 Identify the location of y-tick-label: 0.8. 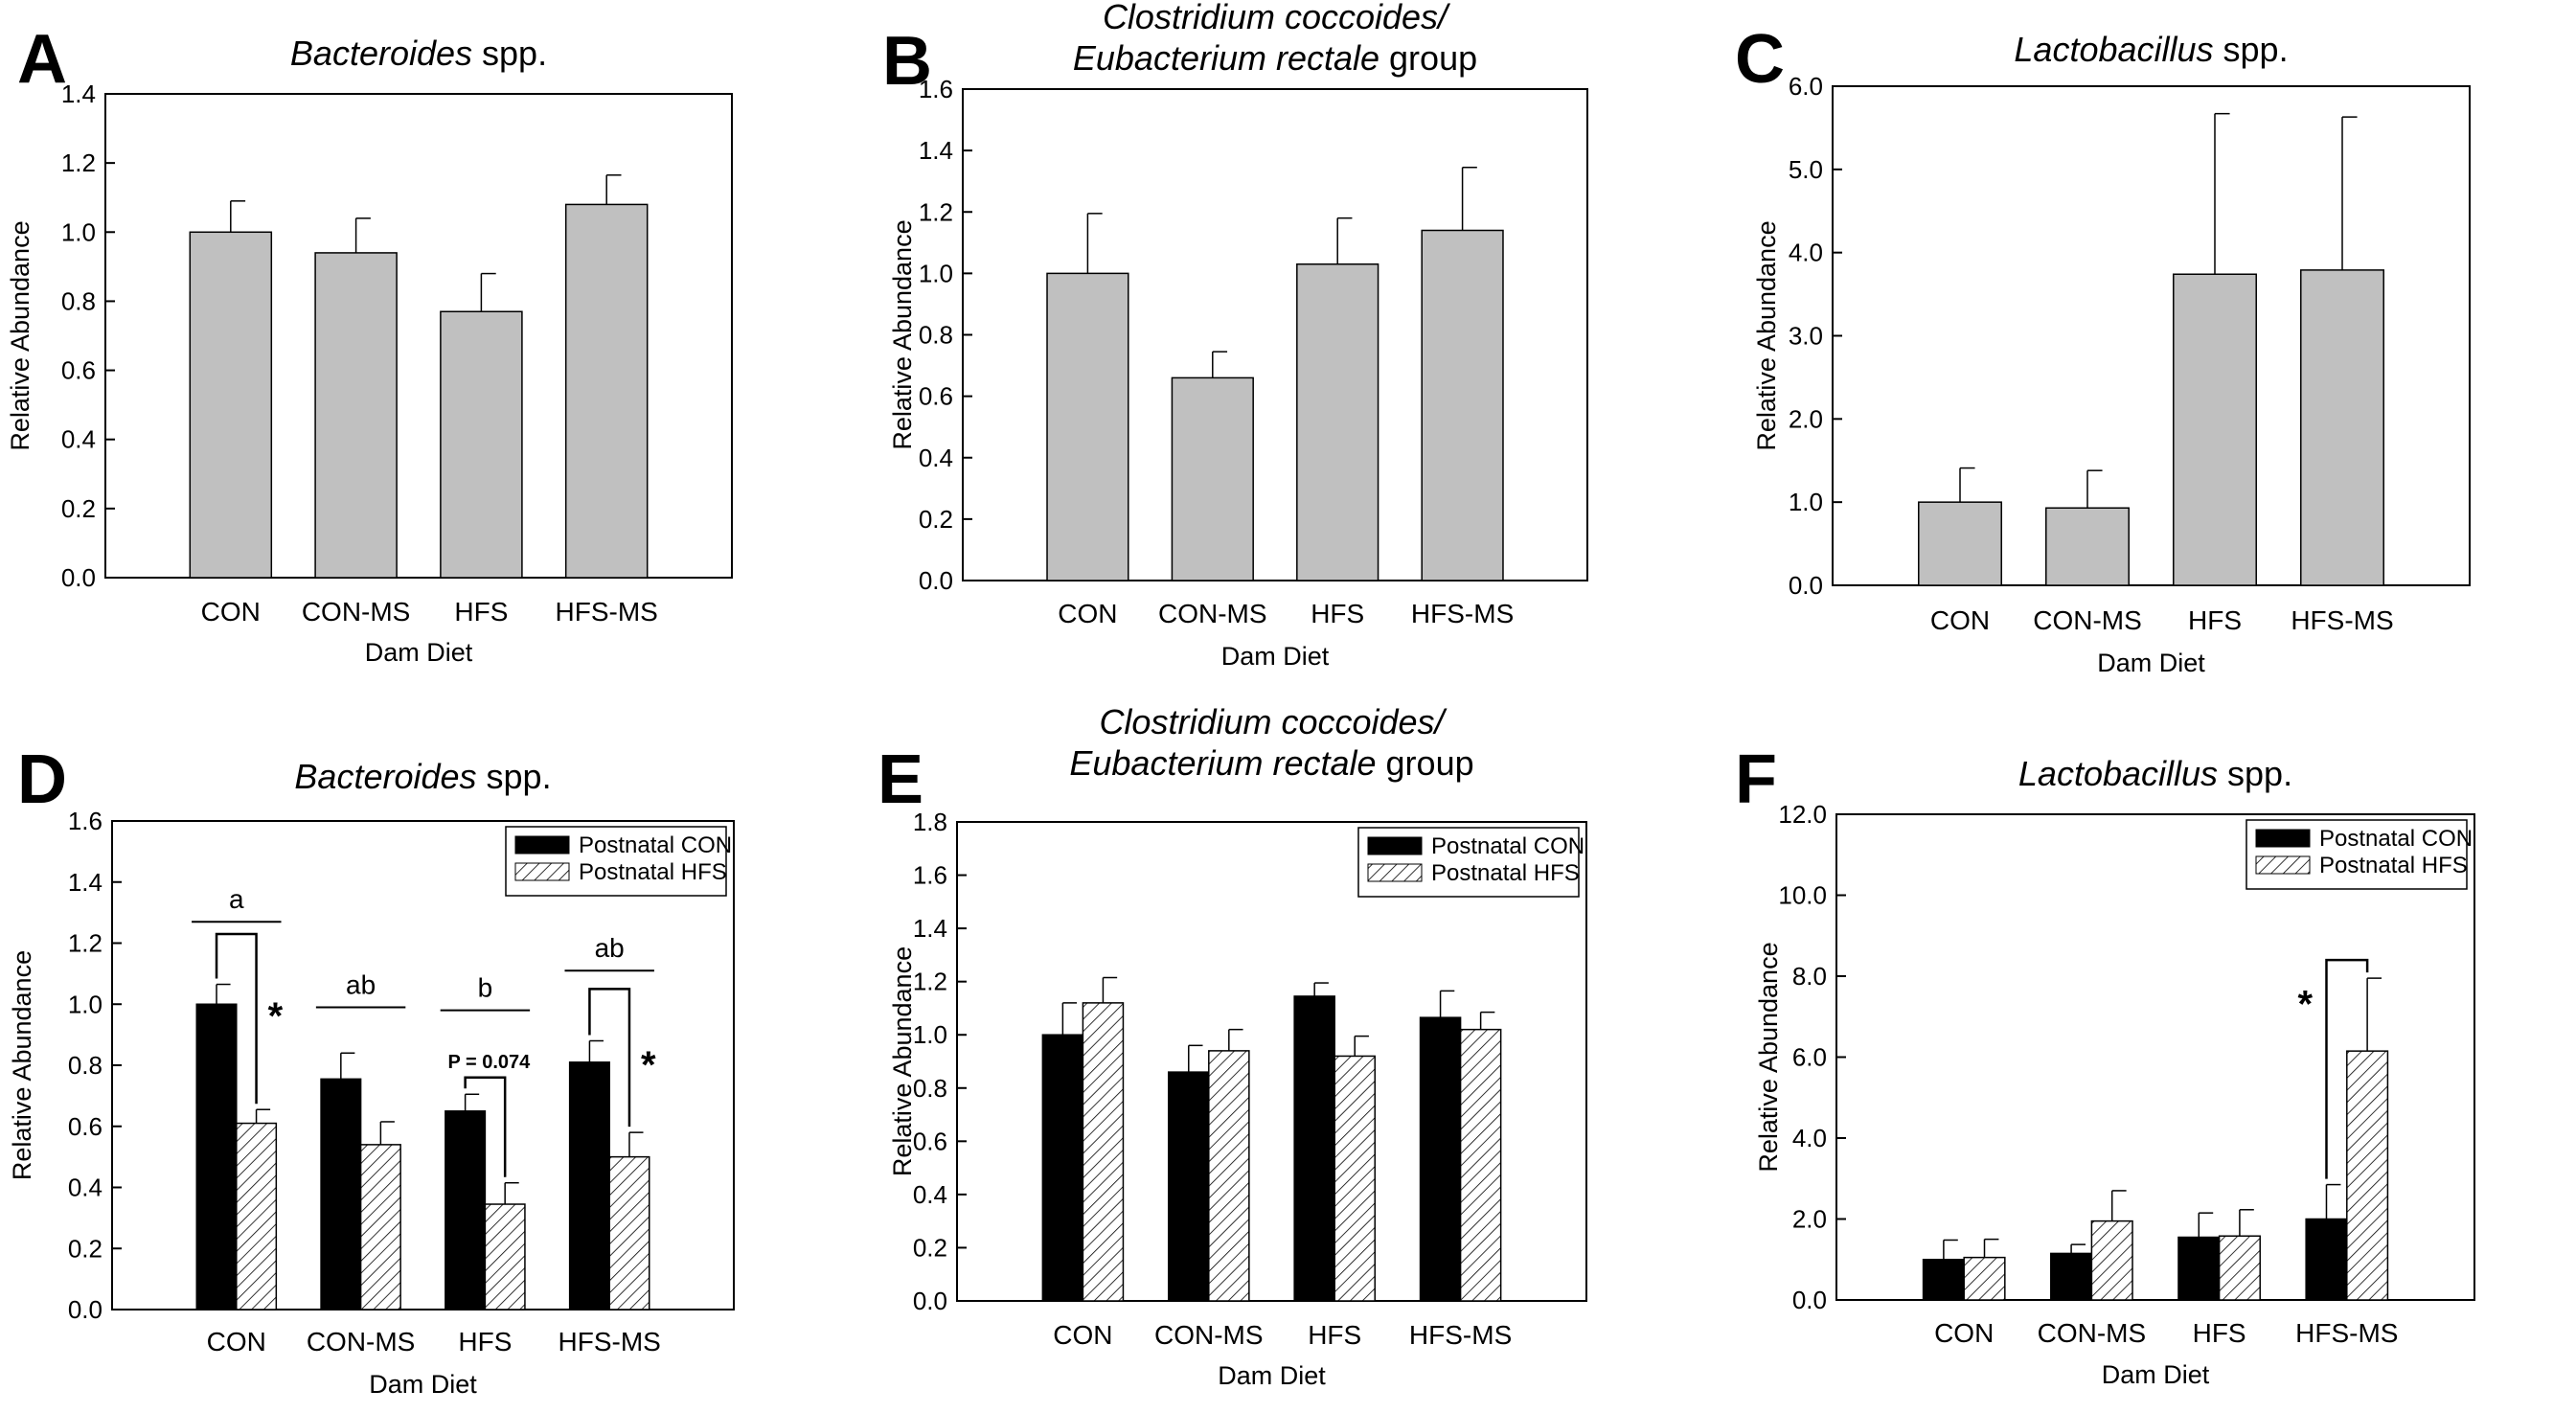
(930, 1088).